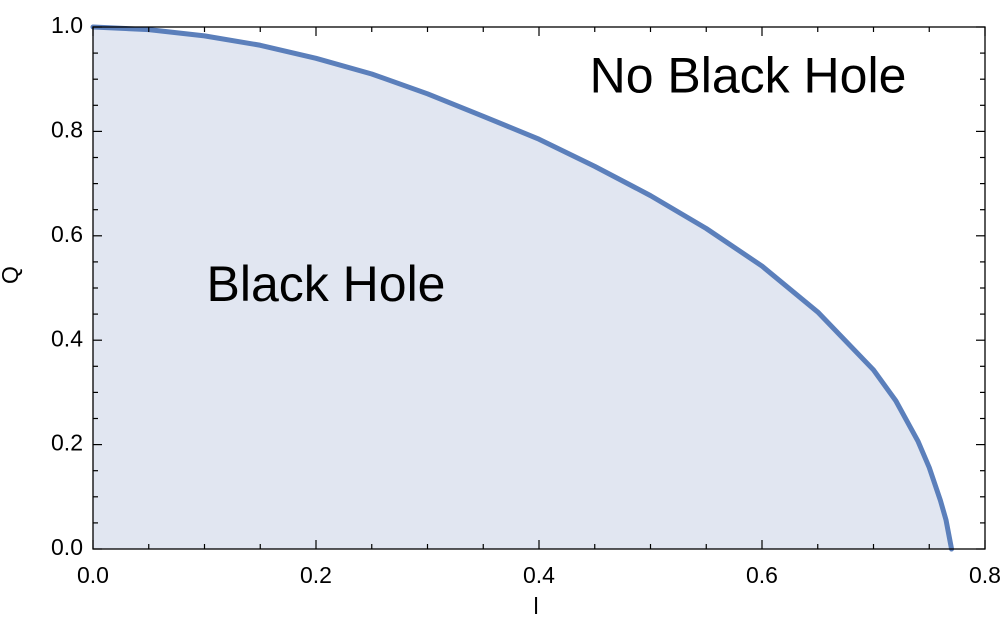  I want to click on y-tick-label: 0.8, so click(67, 129).